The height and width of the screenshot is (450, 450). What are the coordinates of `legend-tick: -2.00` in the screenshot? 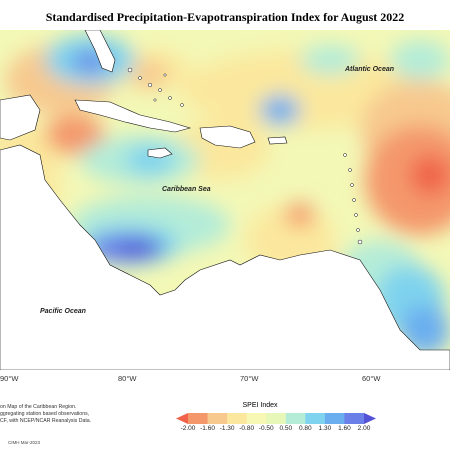 It's located at (188, 428).